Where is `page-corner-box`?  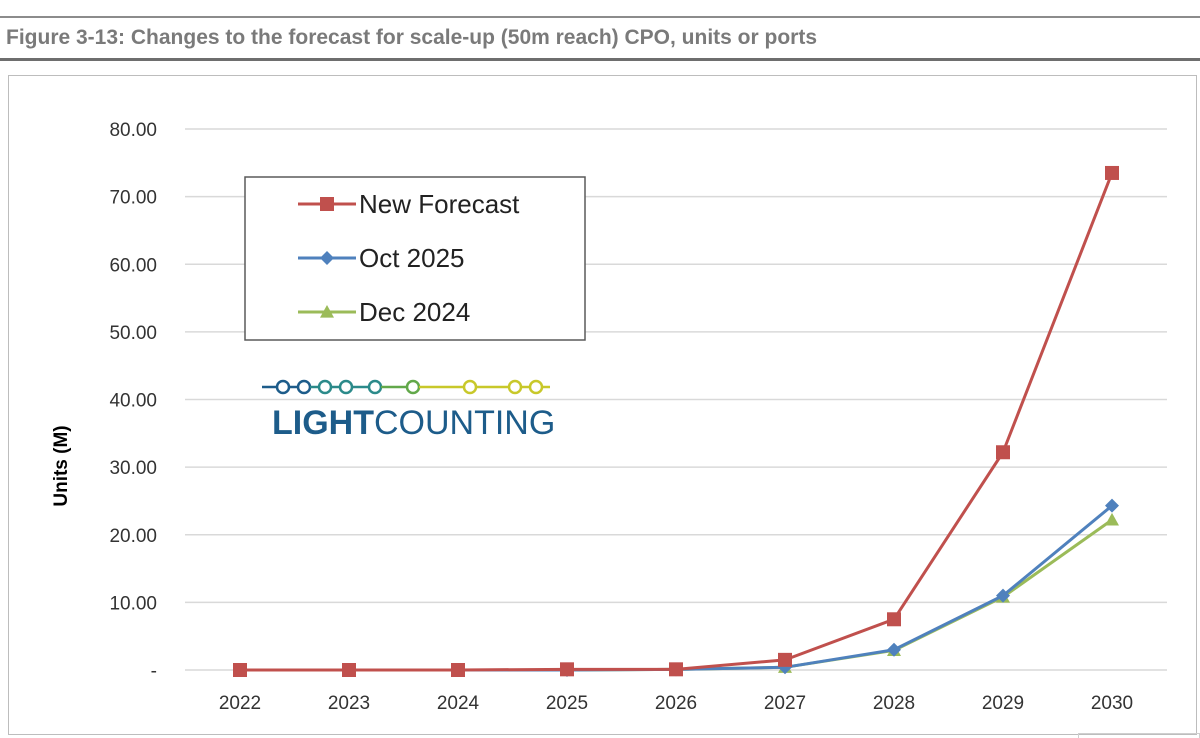
page-corner-box is located at coordinates (1139, 735).